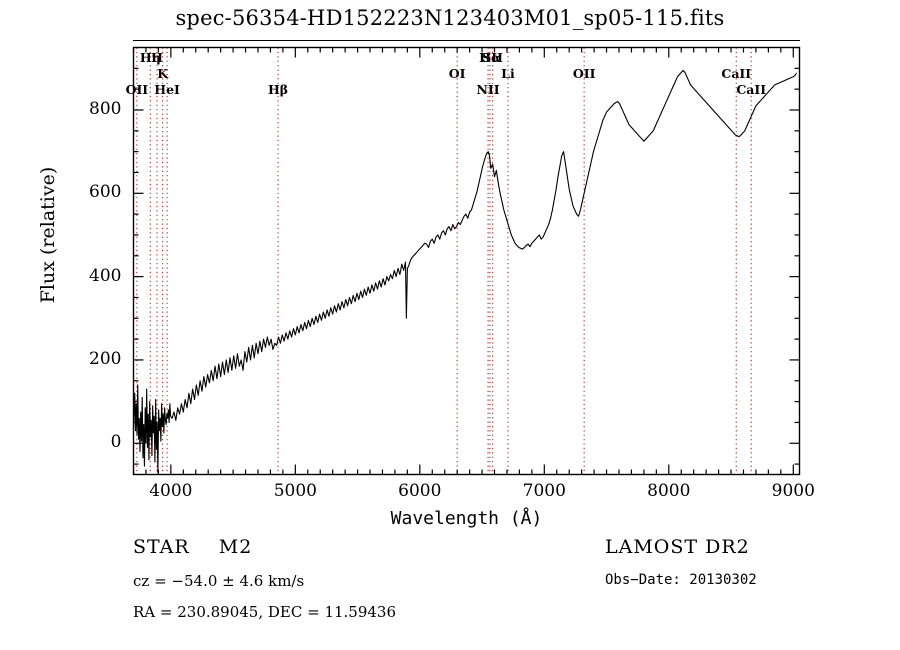  What do you see at coordinates (457, 73) in the screenshot?
I see `line-label-OI: OI` at bounding box center [457, 73].